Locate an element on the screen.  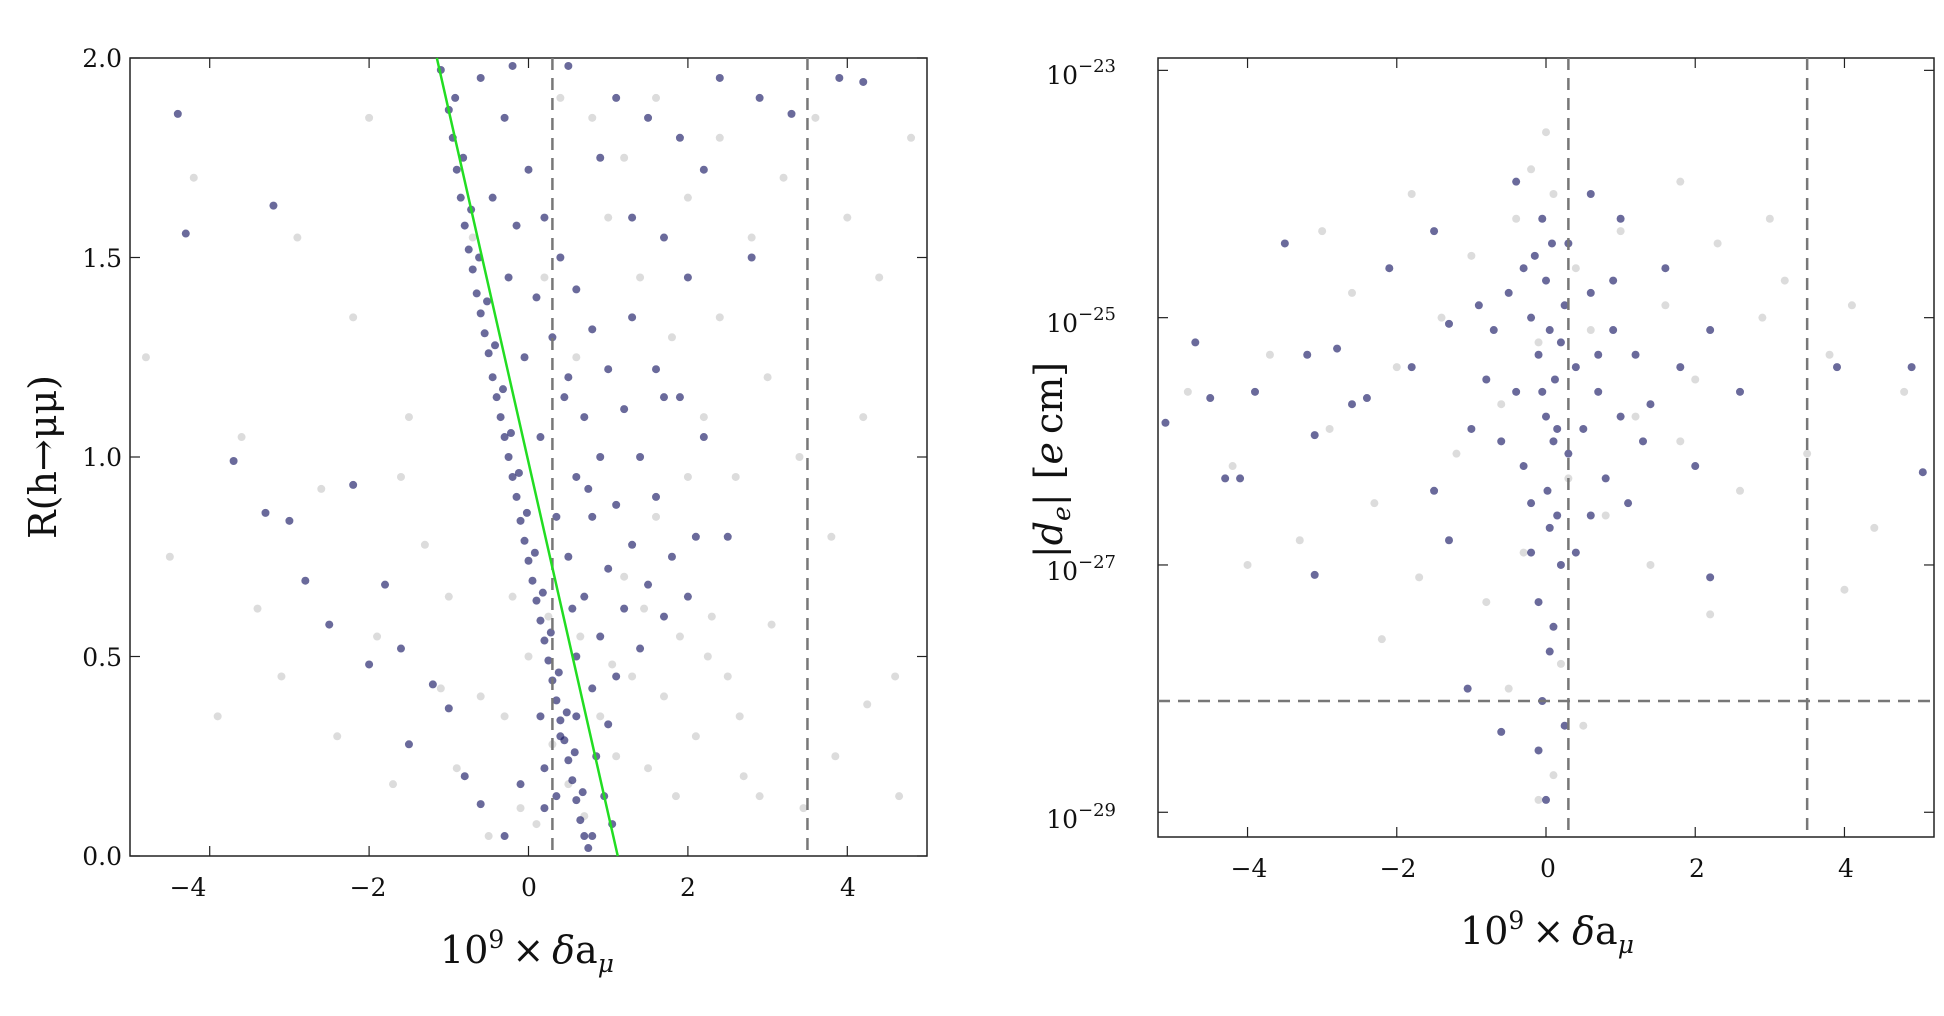
left-x-tick-label: 2 is located at coordinates (688, 887).